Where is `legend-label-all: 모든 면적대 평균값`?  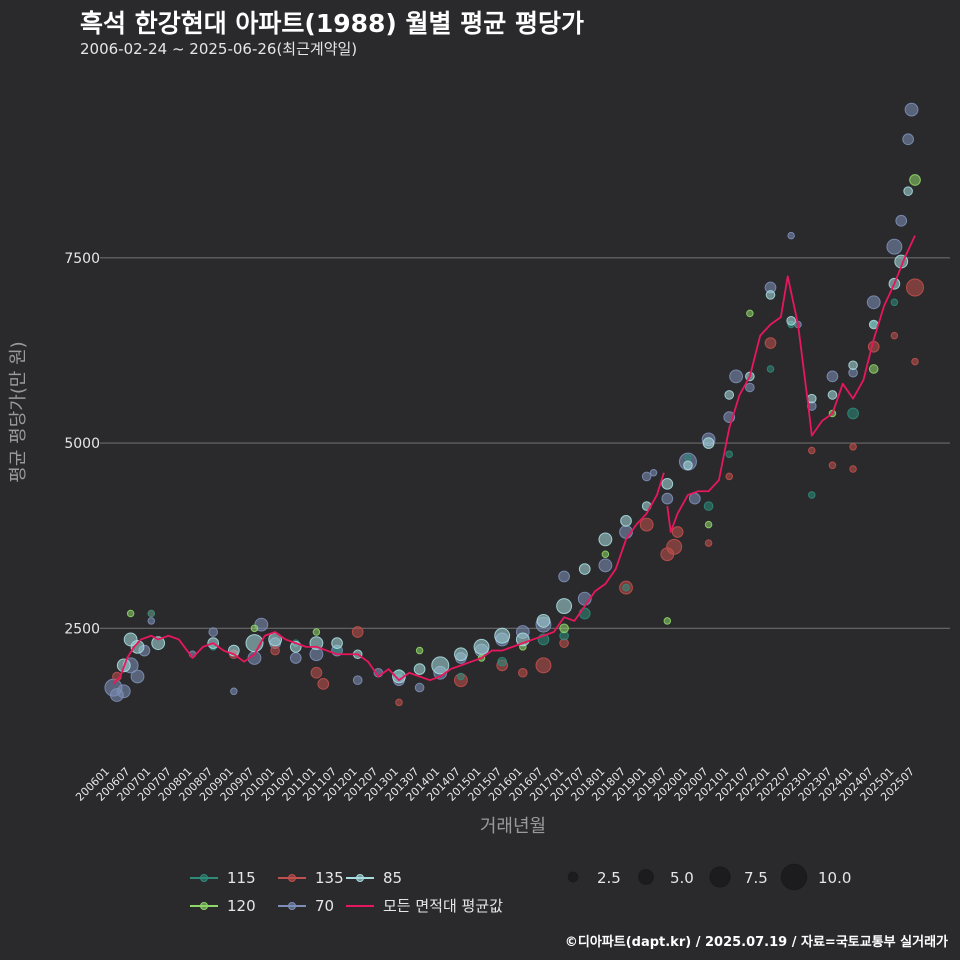
legend-label-all: 모든 면적대 평균값 is located at coordinates (443, 906).